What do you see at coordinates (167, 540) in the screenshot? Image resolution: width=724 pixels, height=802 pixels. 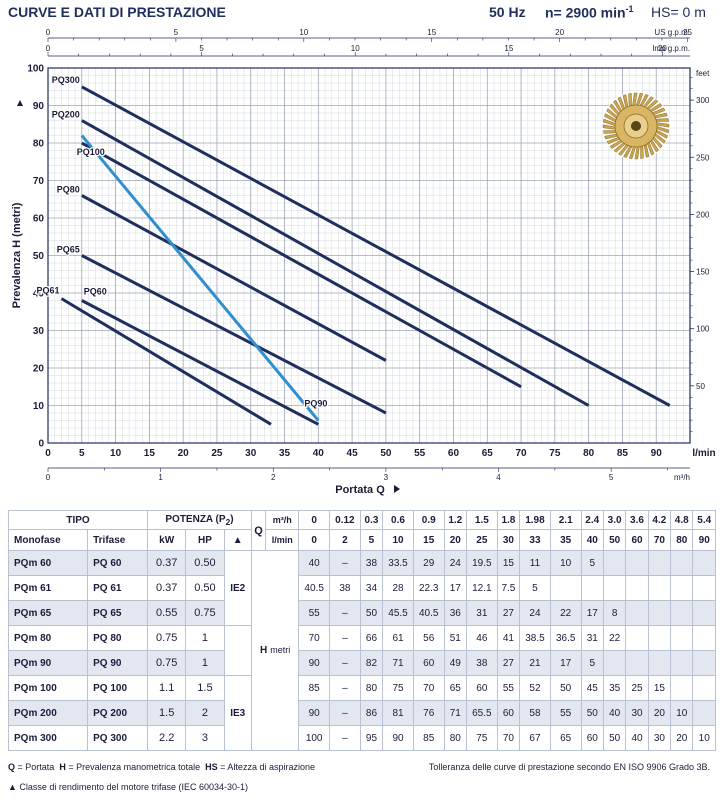 I see `kw-header: kW` at bounding box center [167, 540].